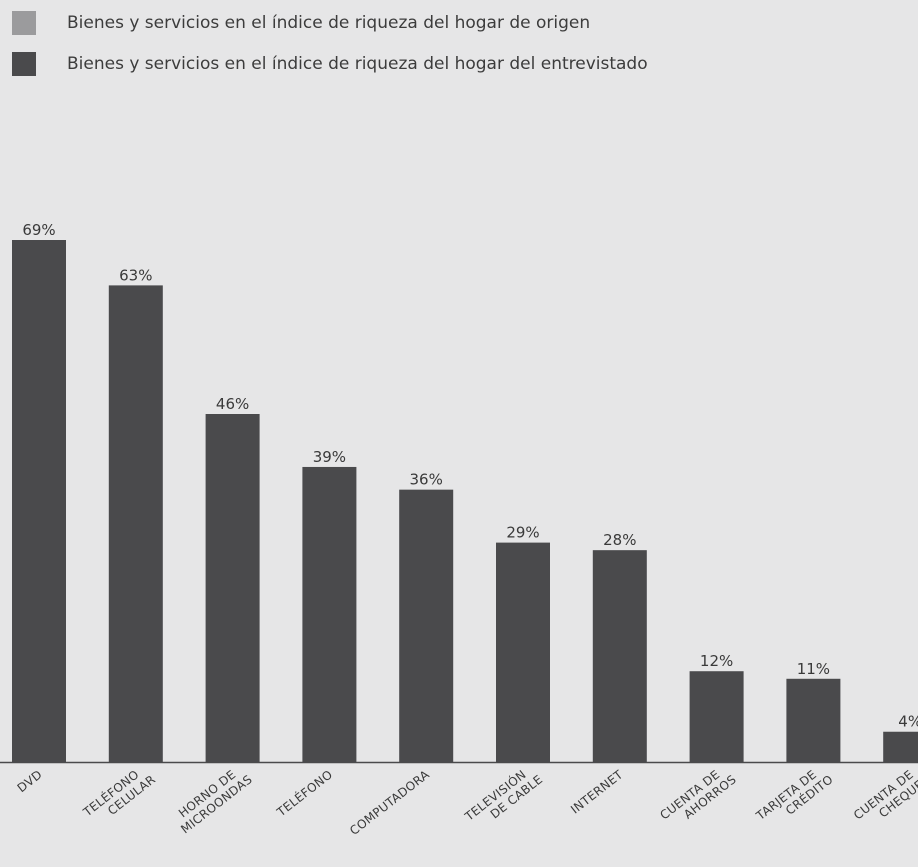 The height and width of the screenshot is (867, 918). What do you see at coordinates (212, 798) in the screenshot?
I see `category-label: HORNO DEMICROONDAS` at bounding box center [212, 798].